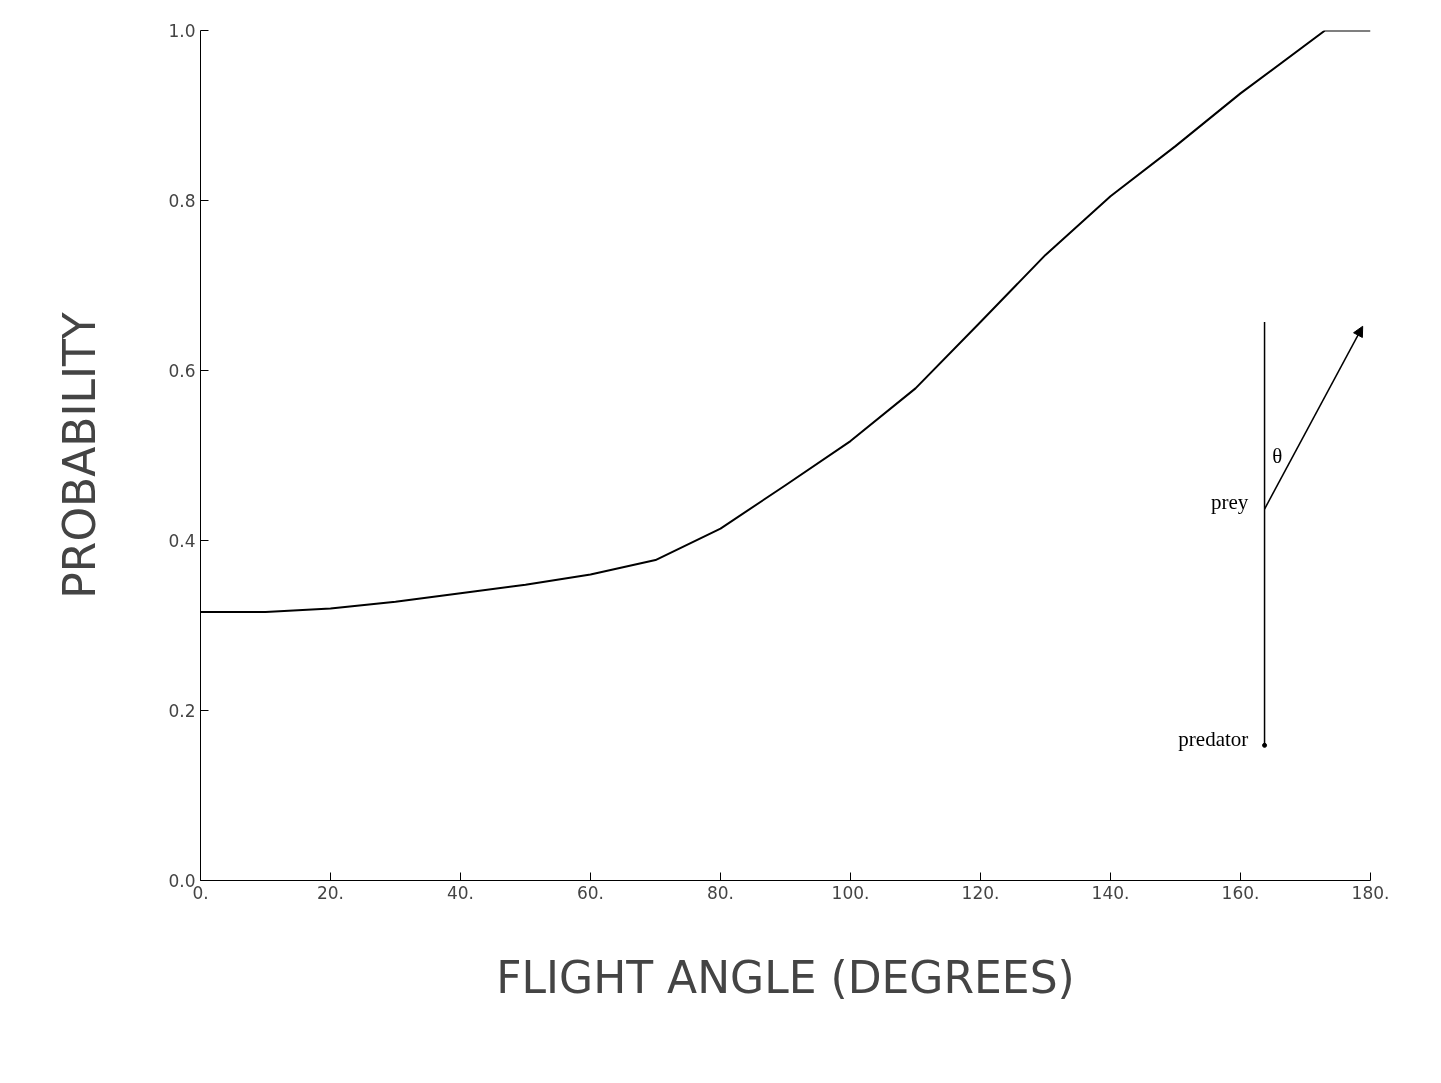  I want to click on y-axis-title: PROBABILITY, so click(80, 455).